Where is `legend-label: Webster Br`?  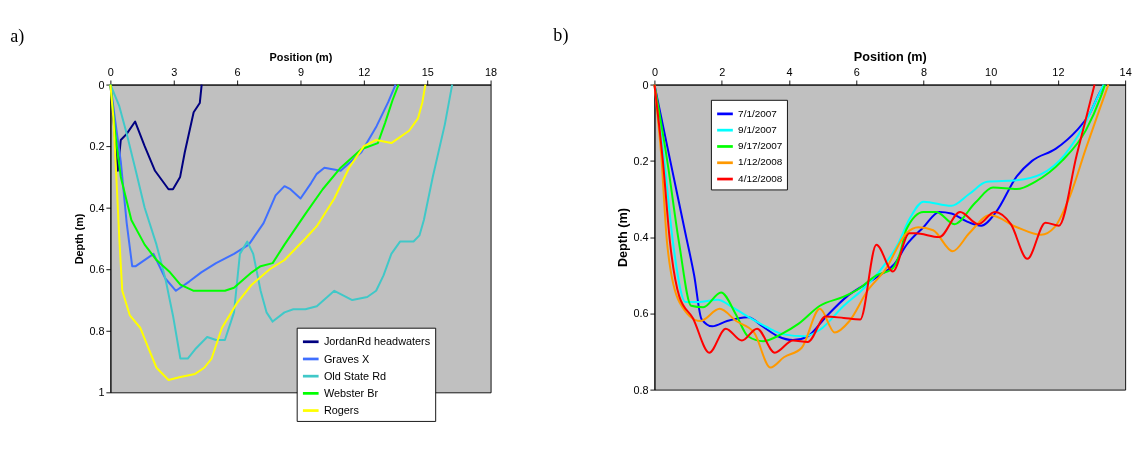 legend-label: Webster Br is located at coordinates (351, 392).